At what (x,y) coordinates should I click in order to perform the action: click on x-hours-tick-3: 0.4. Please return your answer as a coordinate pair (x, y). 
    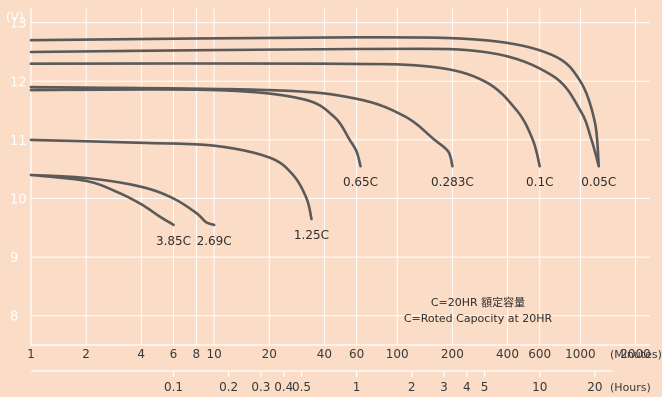
    Looking at the image, I should click on (283, 387).